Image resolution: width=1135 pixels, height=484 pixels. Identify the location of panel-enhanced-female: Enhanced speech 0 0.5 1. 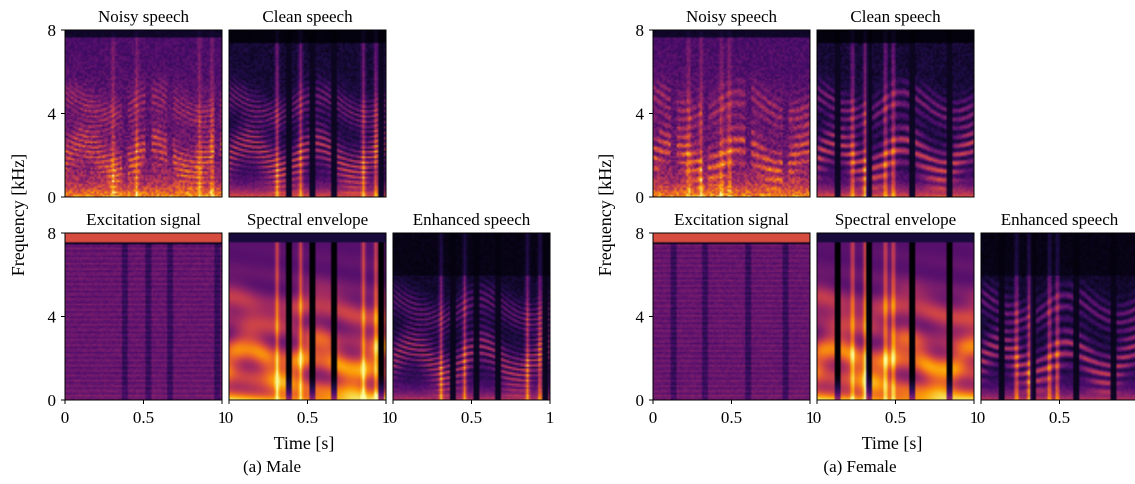
(1056, 318).